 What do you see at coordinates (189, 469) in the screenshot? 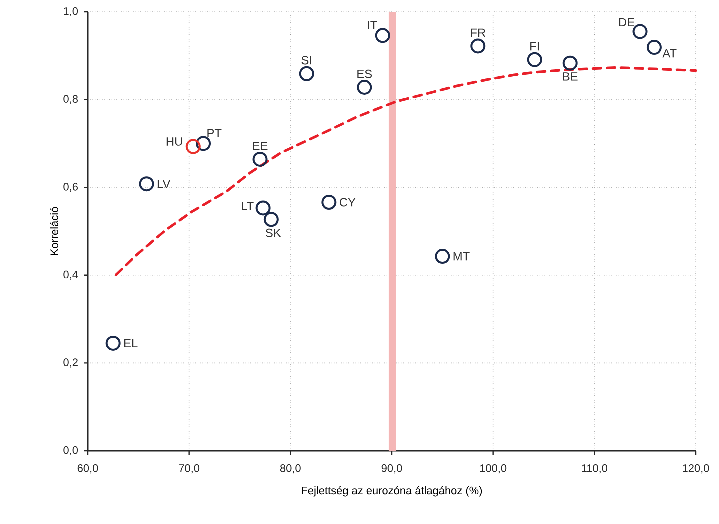
I see `x-tick-label: 70,0` at bounding box center [189, 469].